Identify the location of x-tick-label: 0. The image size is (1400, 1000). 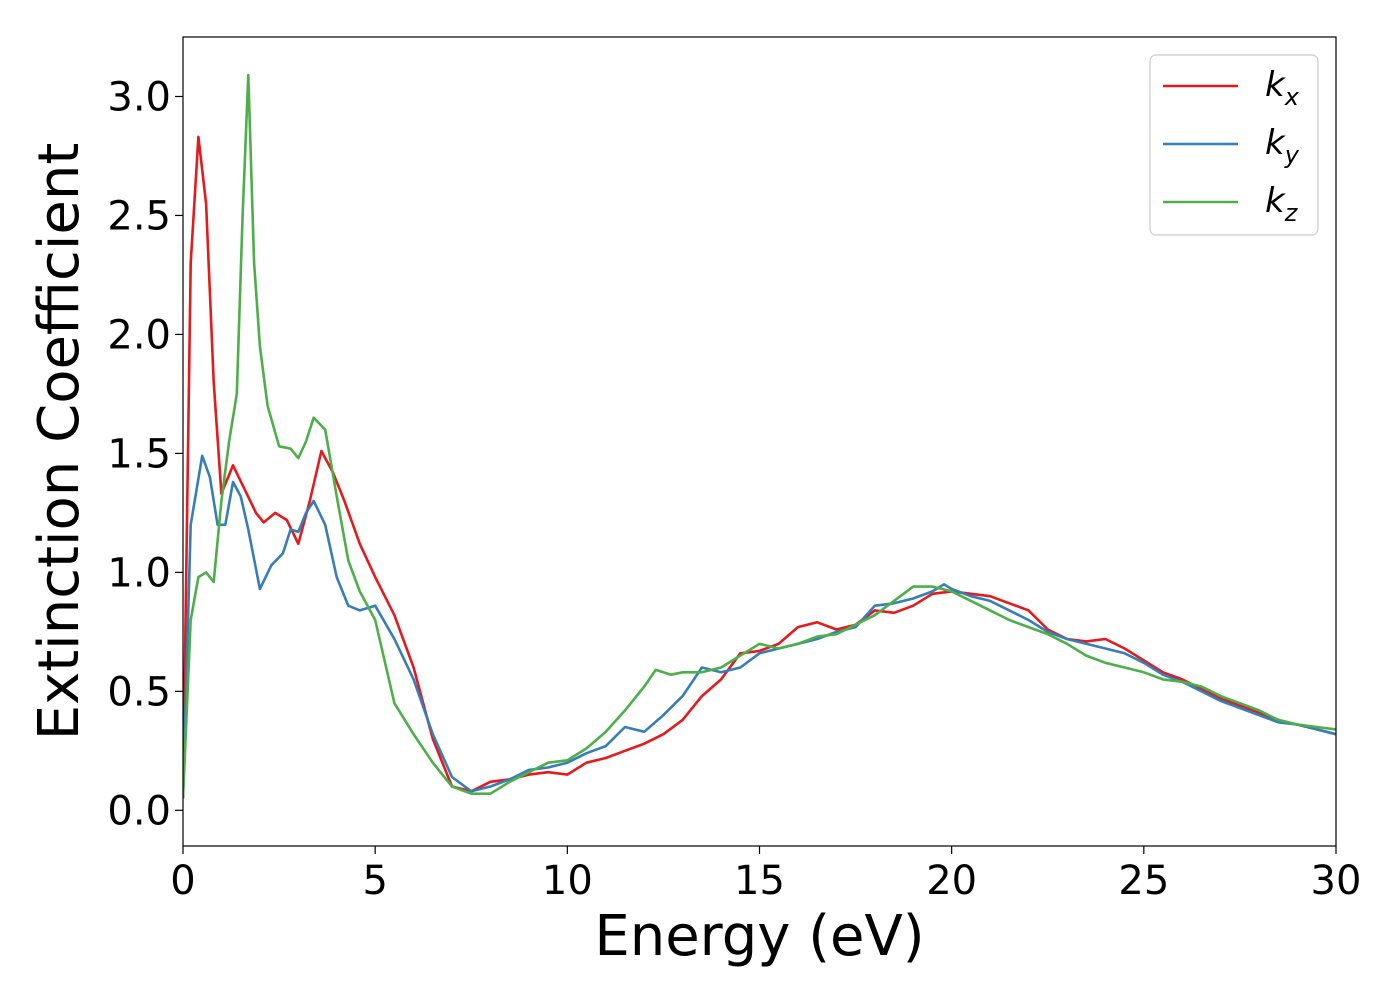
(182, 881).